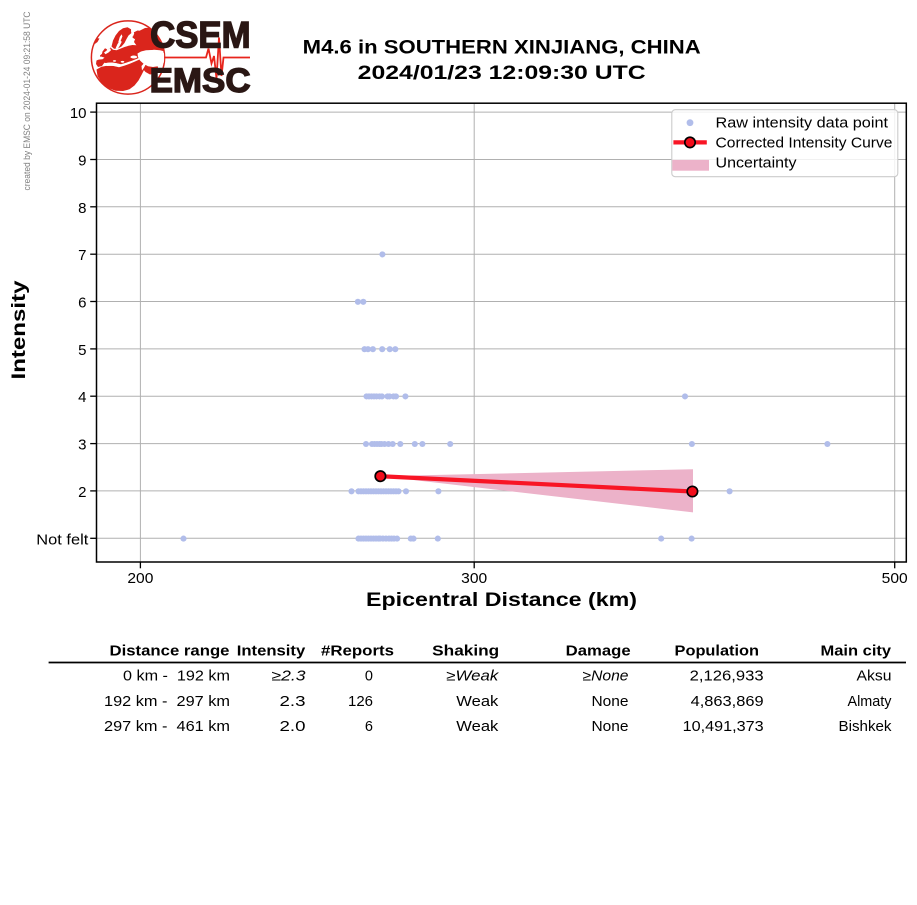  What do you see at coordinates (802, 124) in the screenshot?
I see `svg-text: Raw intensity data point` at bounding box center [802, 124].